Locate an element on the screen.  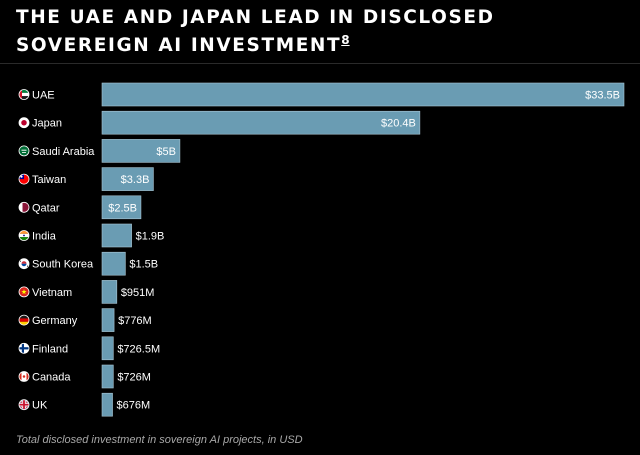
category-label-uae: UAE is located at coordinates (43, 96).